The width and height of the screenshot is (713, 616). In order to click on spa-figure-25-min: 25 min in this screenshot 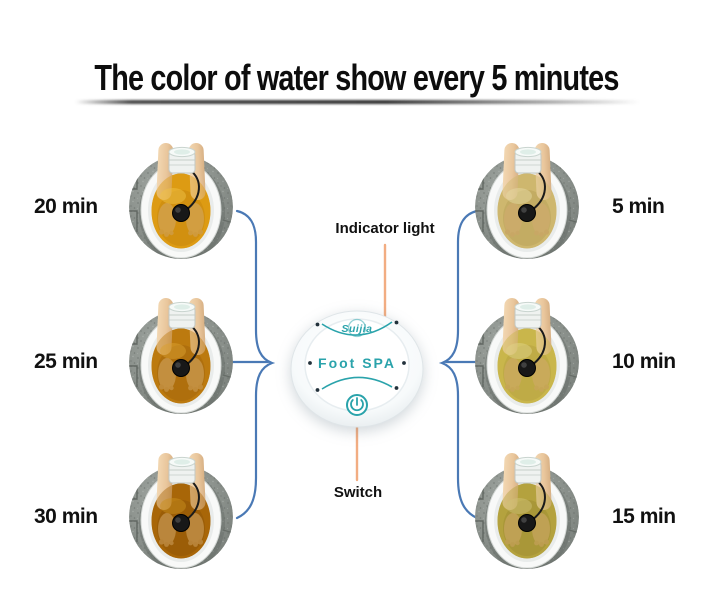, I will do `click(145, 350)`.